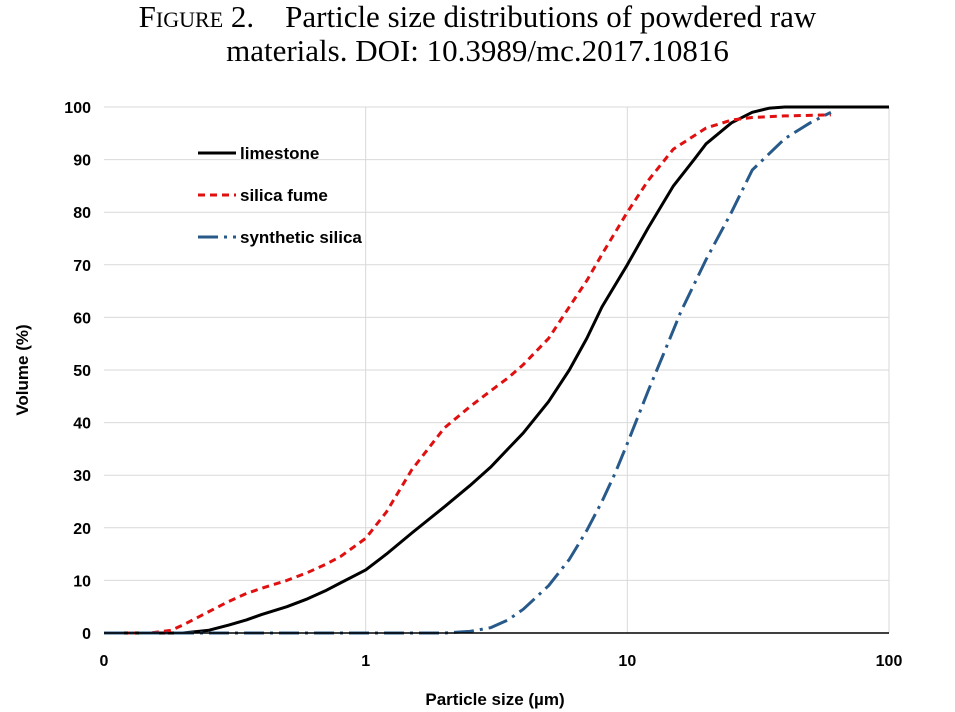  I want to click on y-tick-label: 80, so click(82, 213).